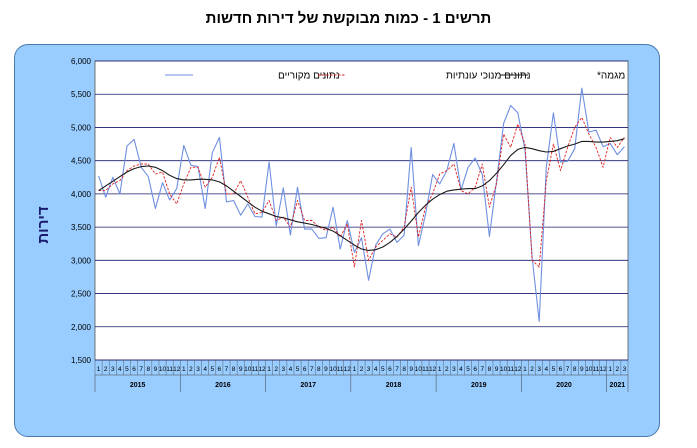 Image resolution: width=697 pixels, height=448 pixels. Describe the element at coordinates (81, 194) in the screenshot. I see `y-tick-label: 4,000` at that location.